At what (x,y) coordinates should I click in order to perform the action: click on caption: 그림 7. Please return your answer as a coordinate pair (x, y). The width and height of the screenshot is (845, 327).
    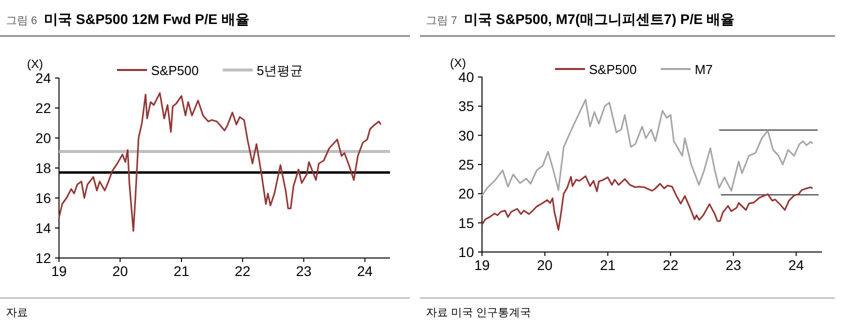
    Looking at the image, I should click on (442, 21).